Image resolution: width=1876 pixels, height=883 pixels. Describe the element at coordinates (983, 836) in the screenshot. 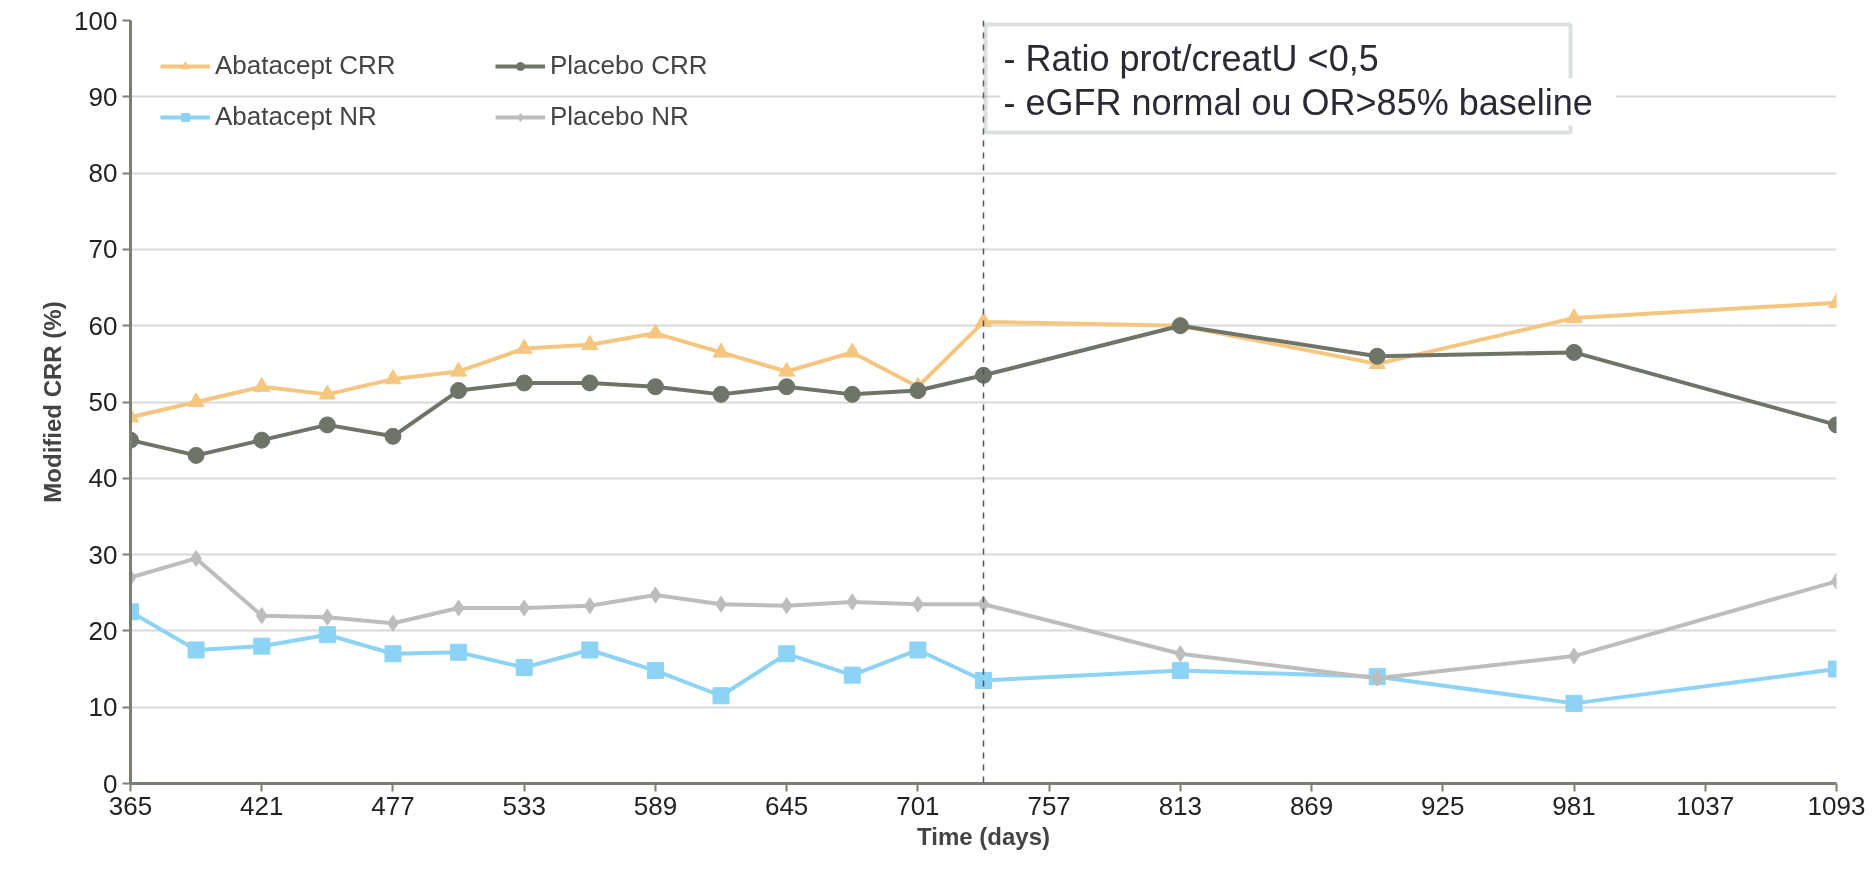

I see `x-axis-title: Time (days)` at that location.